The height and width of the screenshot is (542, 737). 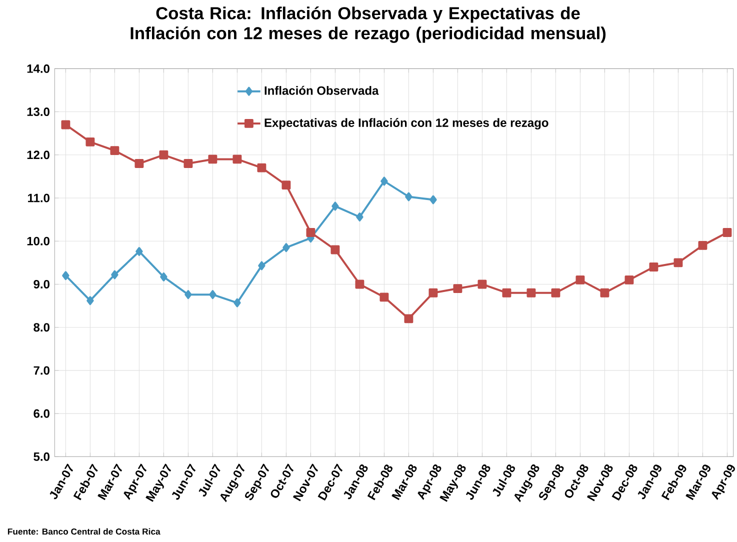 What do you see at coordinates (42, 413) in the screenshot?
I see `y-tick-label: 6.0` at bounding box center [42, 413].